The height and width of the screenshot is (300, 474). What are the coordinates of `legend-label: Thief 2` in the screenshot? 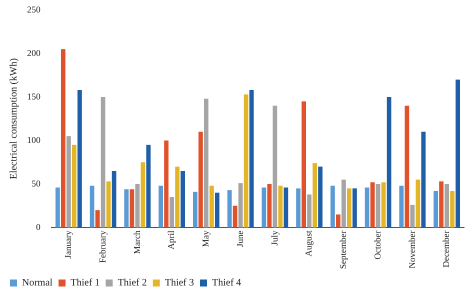 It's located at (132, 283).